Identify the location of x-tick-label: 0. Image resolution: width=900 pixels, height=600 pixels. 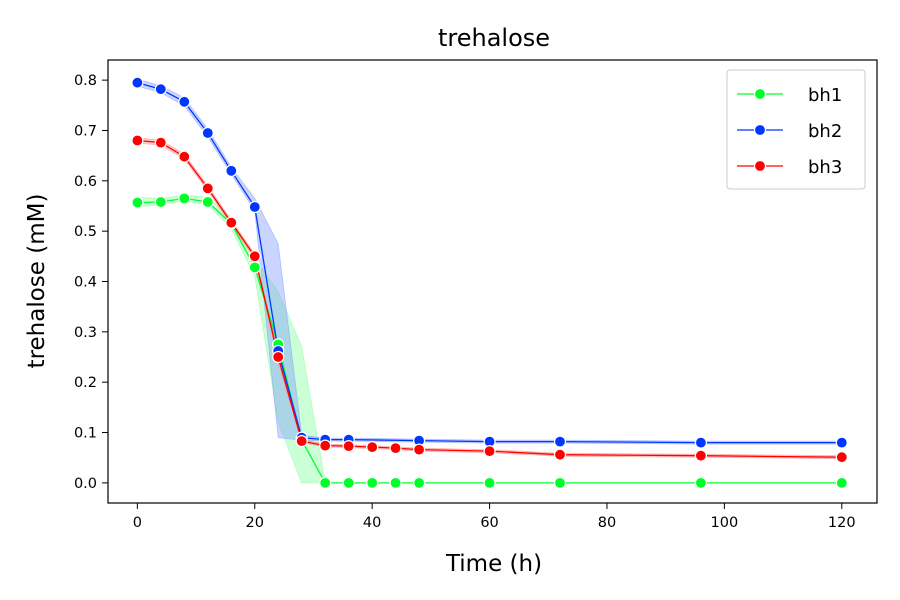
(137, 523).